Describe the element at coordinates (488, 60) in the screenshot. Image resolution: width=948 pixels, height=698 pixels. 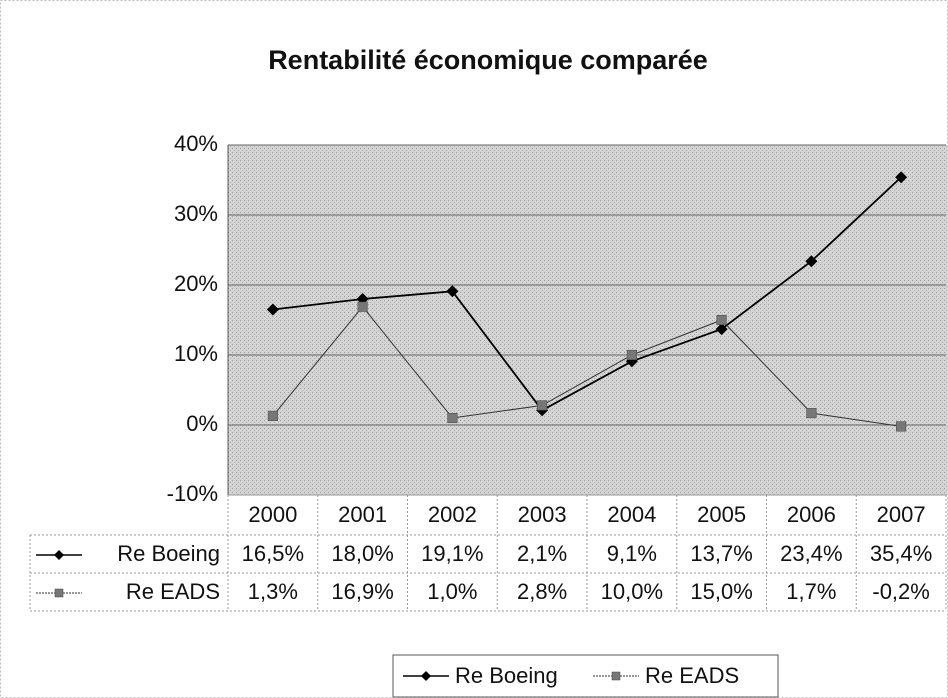
I see `chart-title: Rentabilité économique comparée` at that location.